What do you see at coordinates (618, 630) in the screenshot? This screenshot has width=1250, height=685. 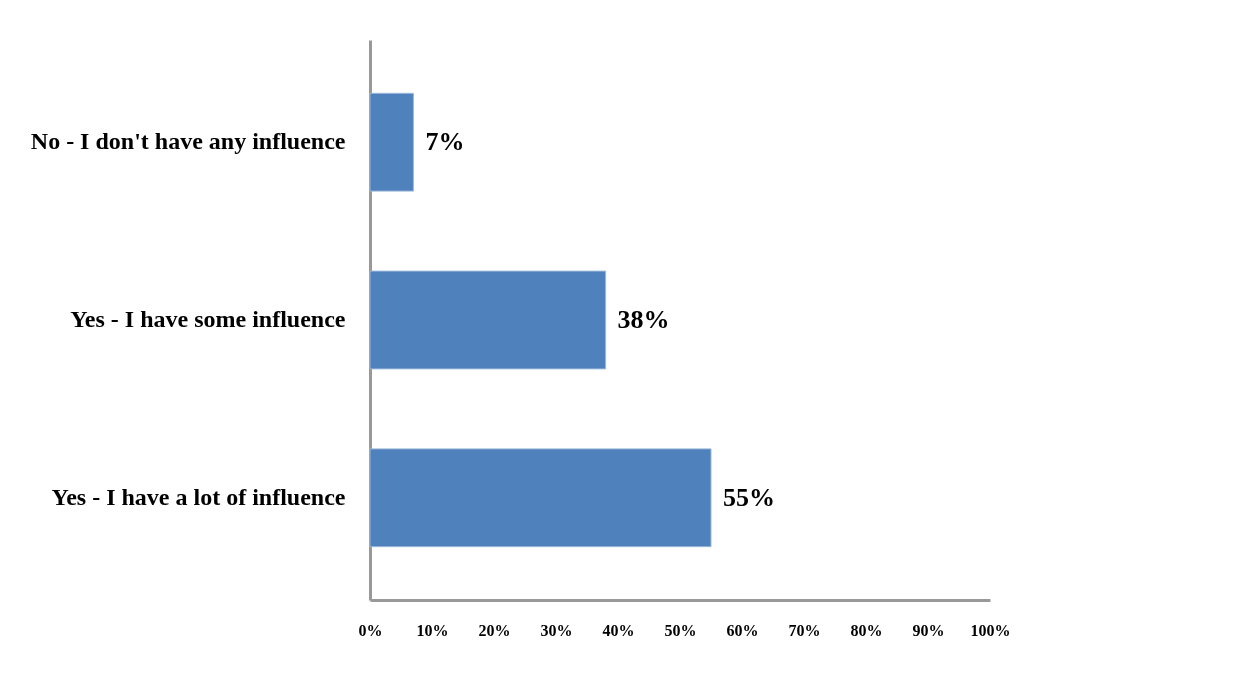 I see `x-tick-label: 40%` at bounding box center [618, 630].